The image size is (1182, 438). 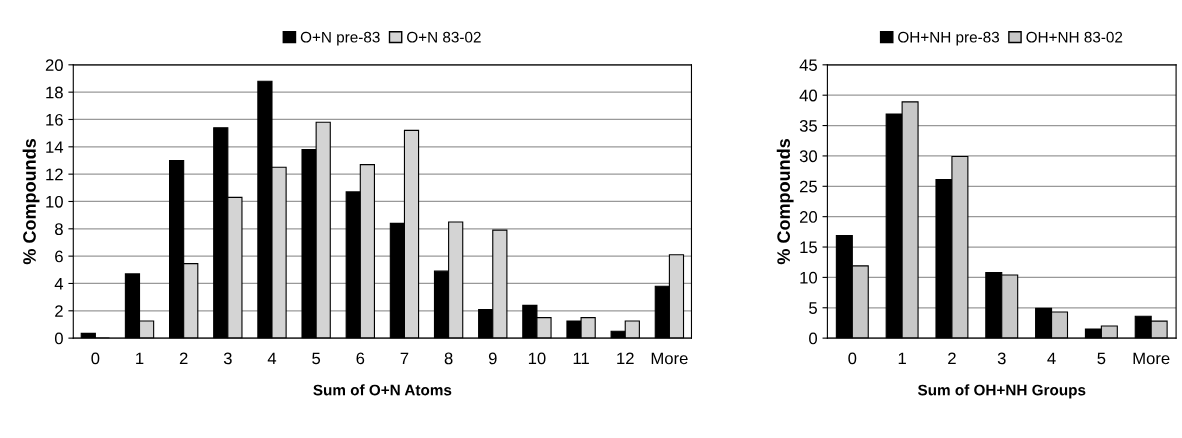 What do you see at coordinates (808, 186) in the screenshot?
I see `y-tick-label: 25` at bounding box center [808, 186].